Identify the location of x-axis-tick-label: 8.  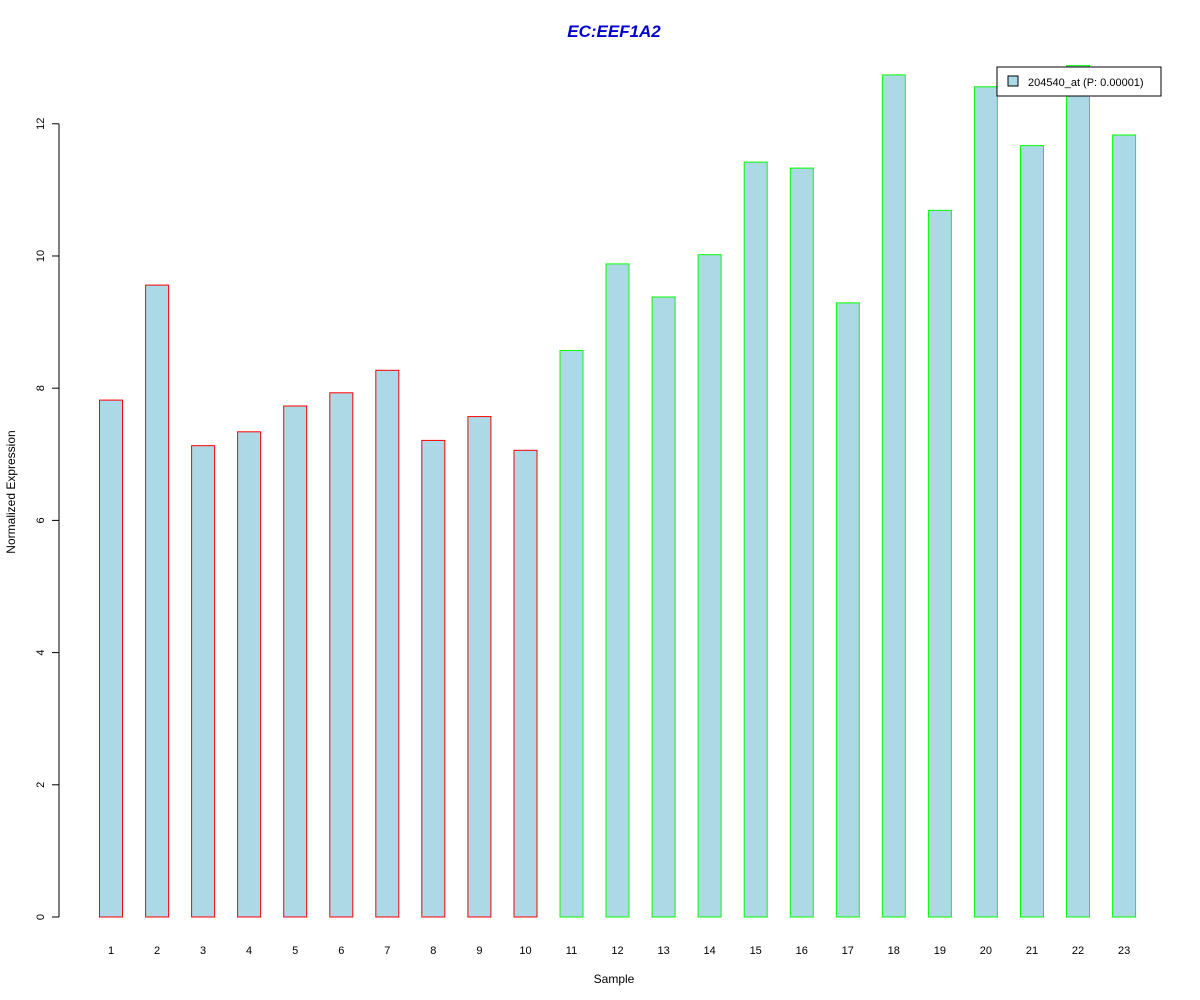
(433, 951).